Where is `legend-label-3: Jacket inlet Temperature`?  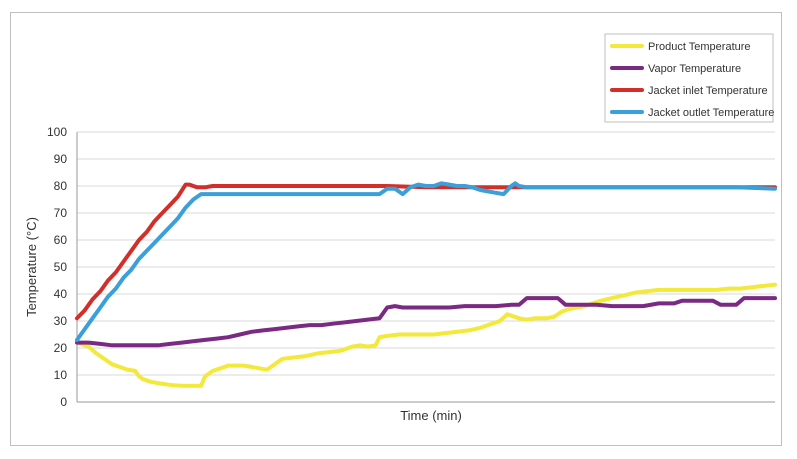 legend-label-3: Jacket inlet Temperature is located at coordinates (708, 91).